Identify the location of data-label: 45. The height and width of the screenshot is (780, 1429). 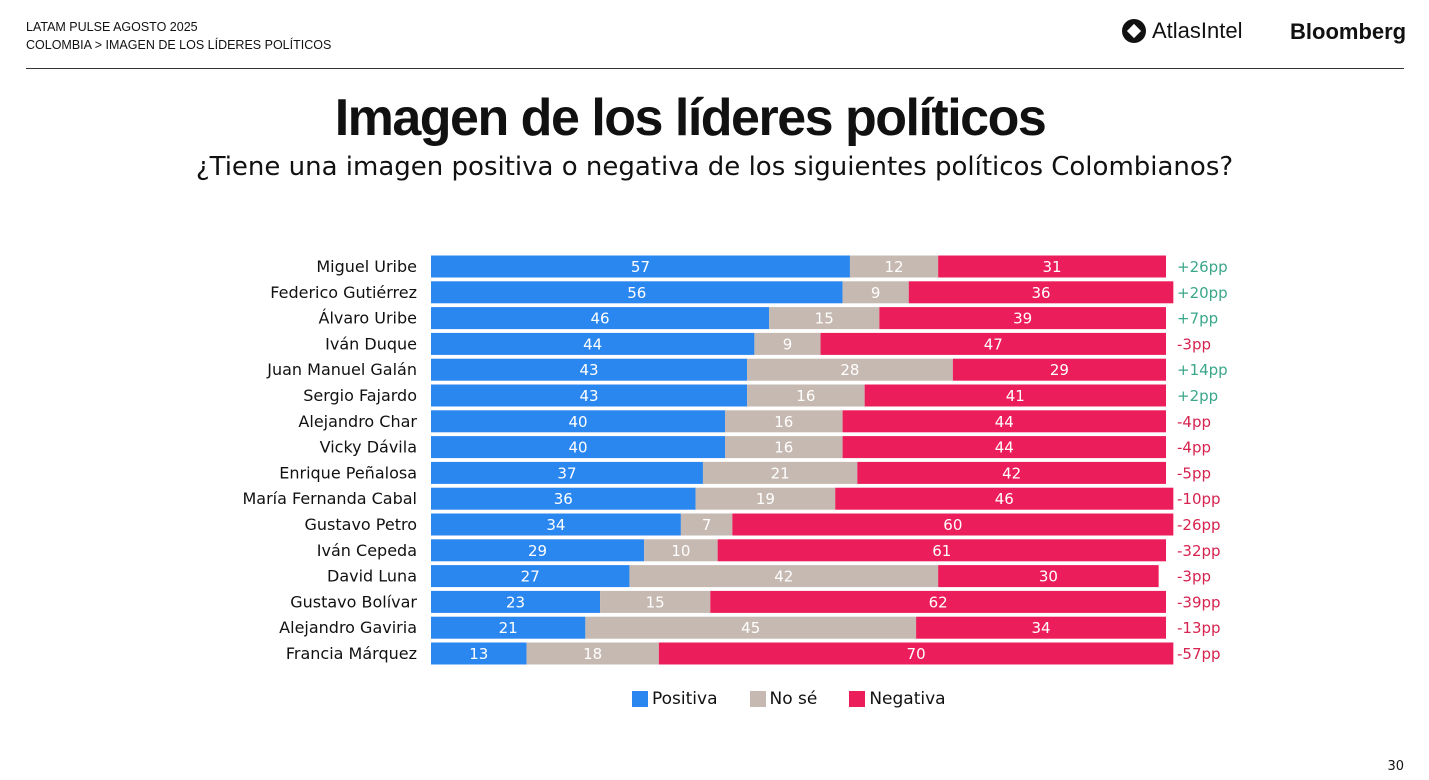
(750, 628).